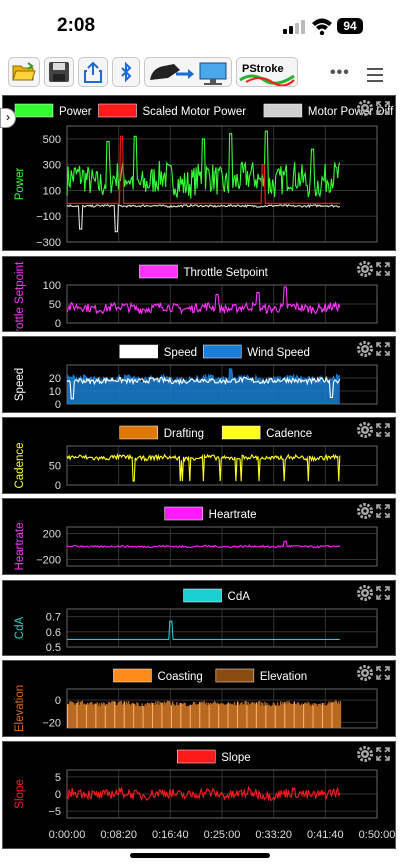 The image size is (400, 867). I want to click on y-tick-label: −200, so click(48, 561).